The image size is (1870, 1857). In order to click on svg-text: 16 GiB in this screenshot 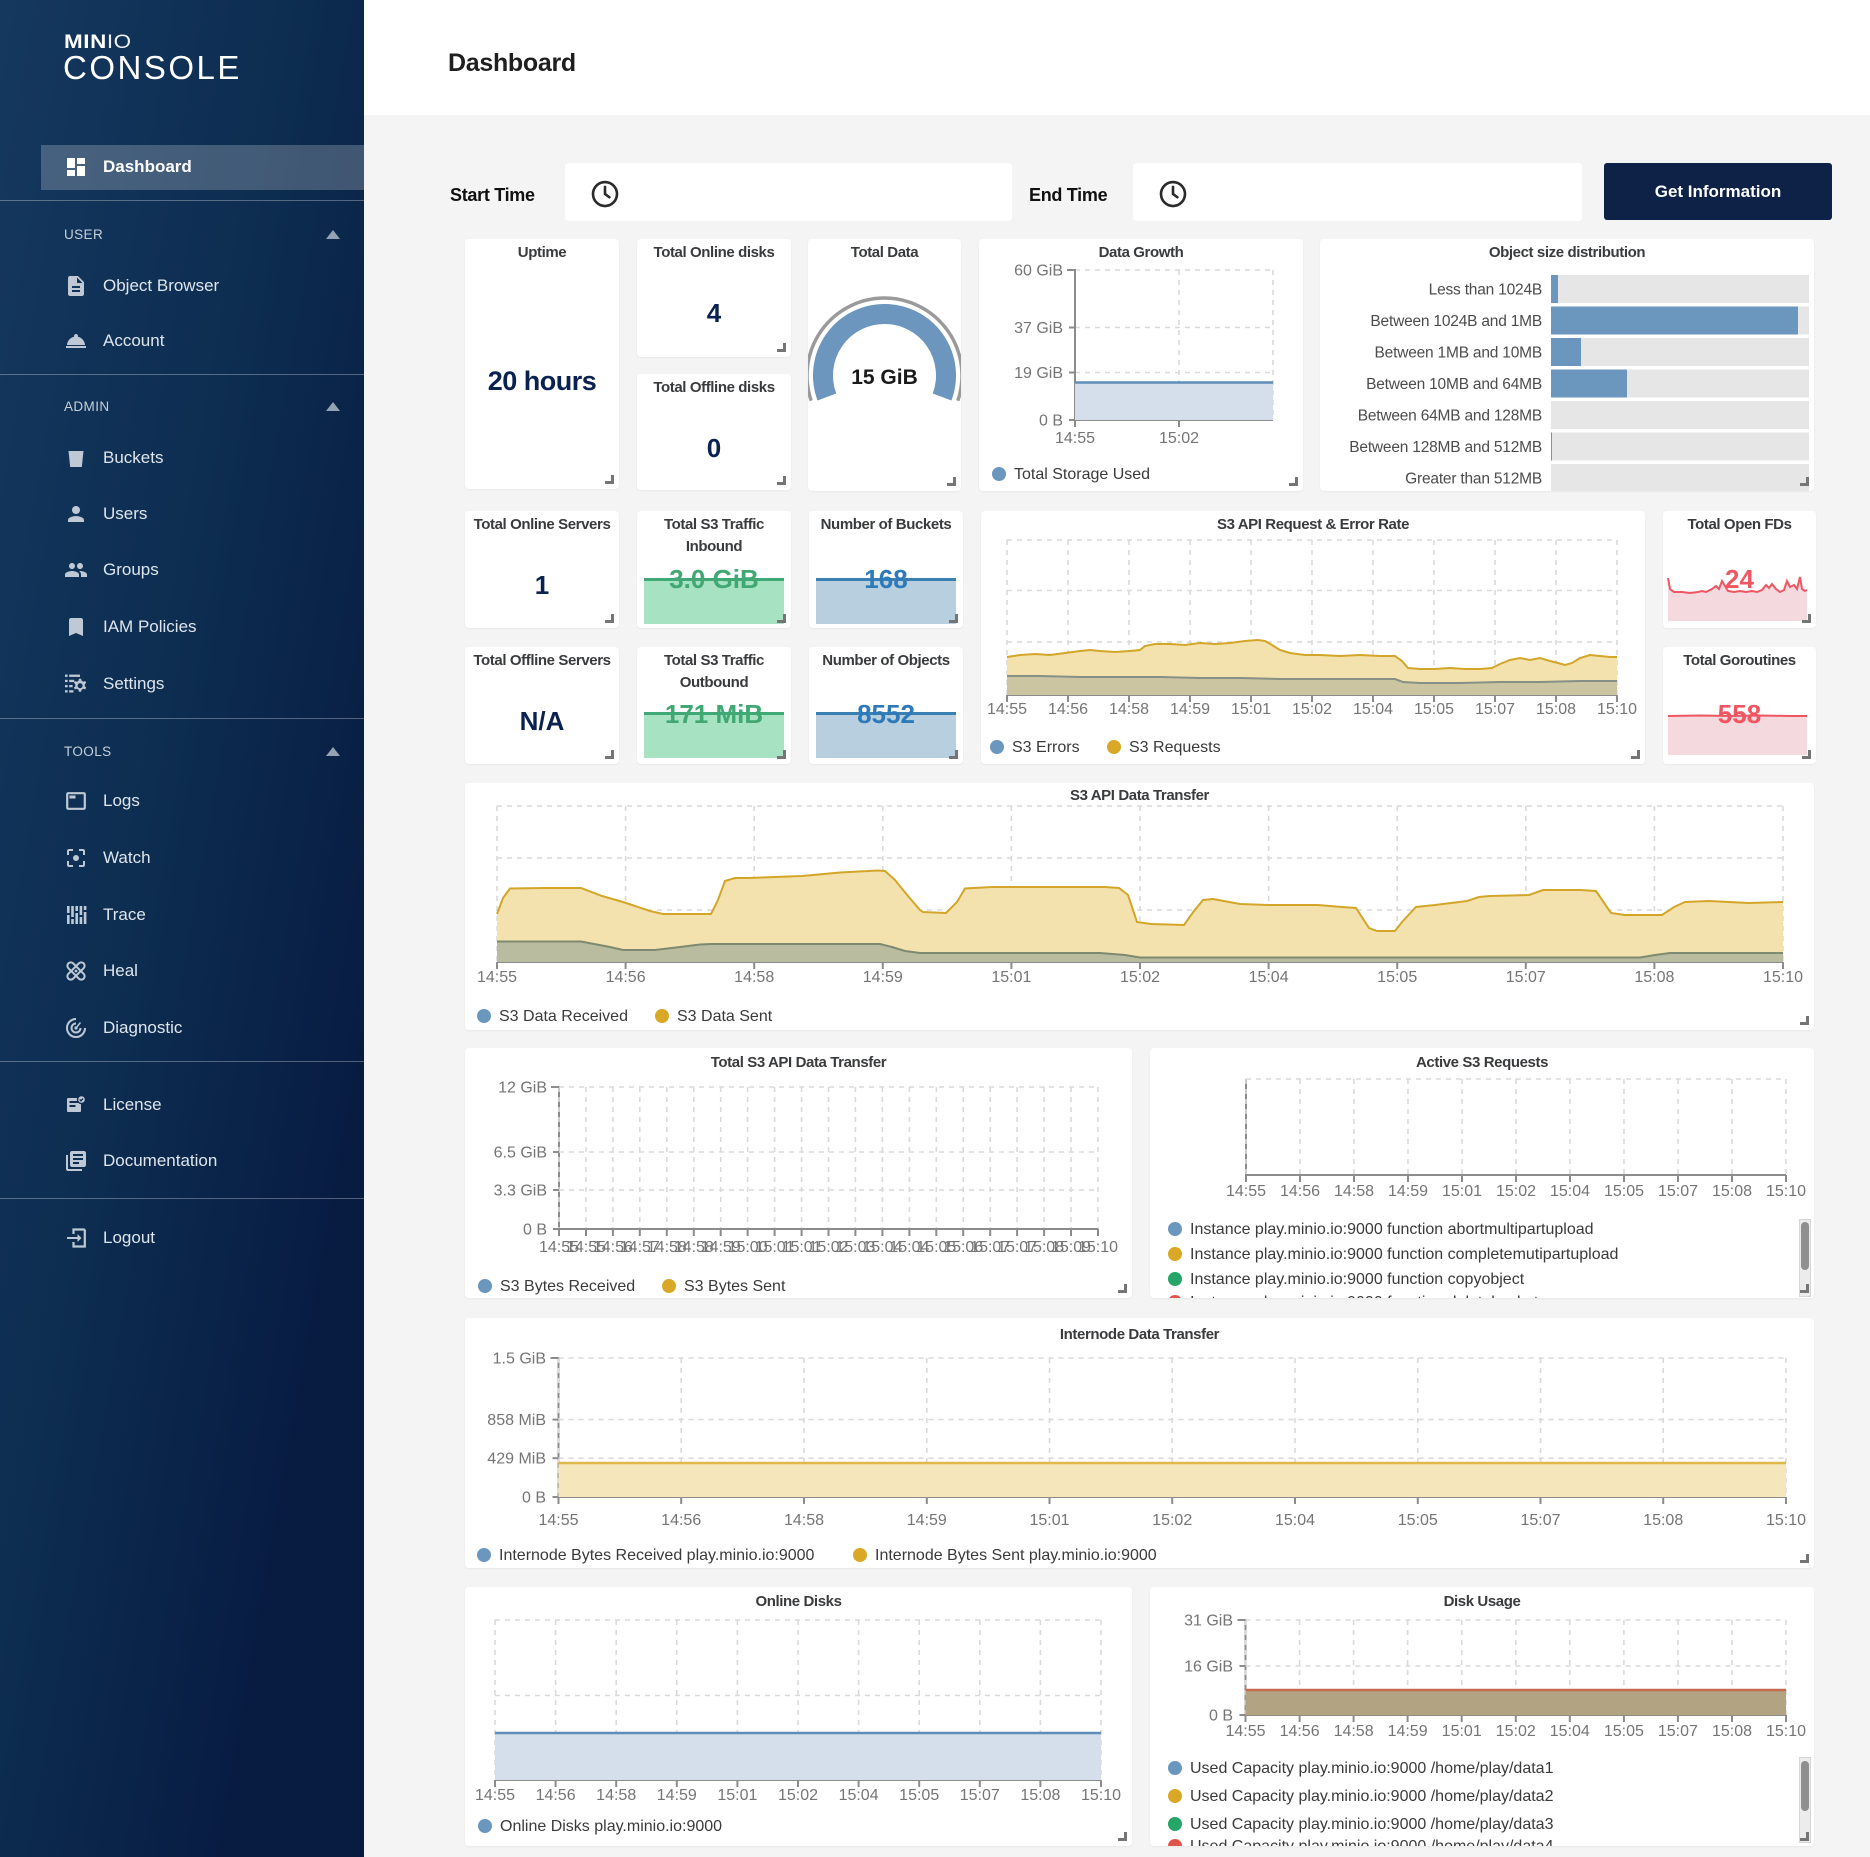, I will do `click(1208, 1667)`.